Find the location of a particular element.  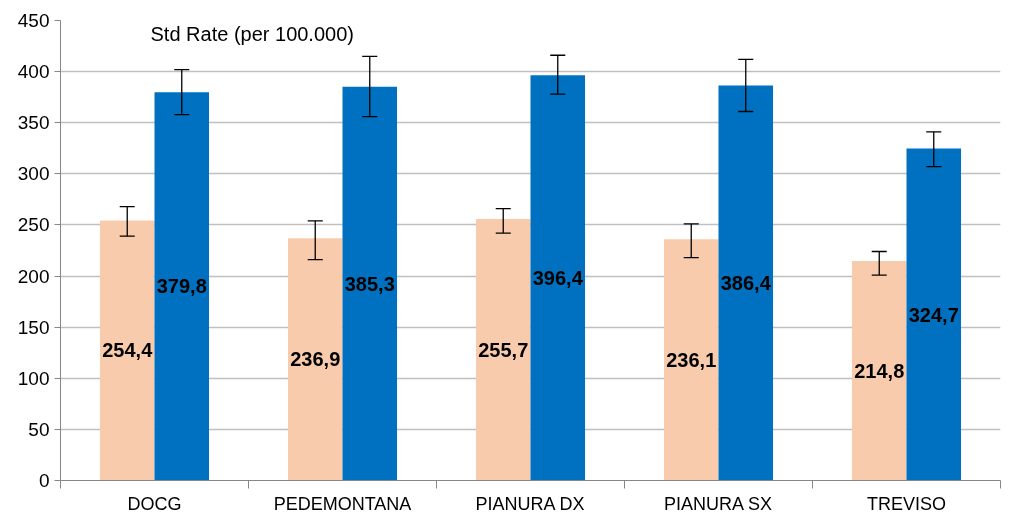

x-tick-label: TREVISO is located at coordinates (906, 503).